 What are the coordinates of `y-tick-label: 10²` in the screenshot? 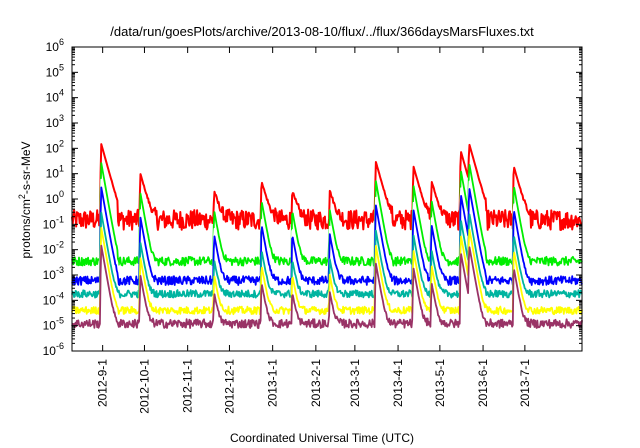 It's located at (55, 146).